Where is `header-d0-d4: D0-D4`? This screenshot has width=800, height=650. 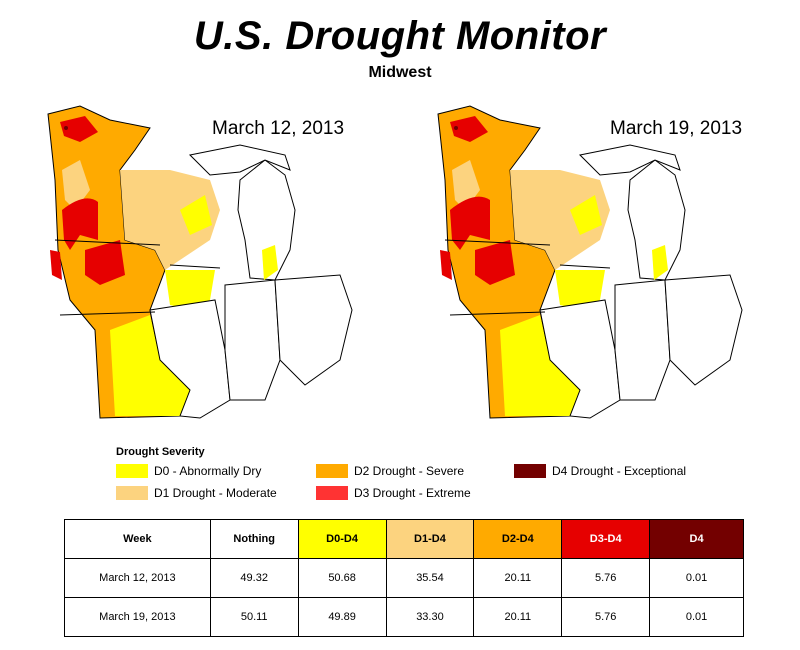 header-d0-d4: D0-D4 is located at coordinates (342, 539).